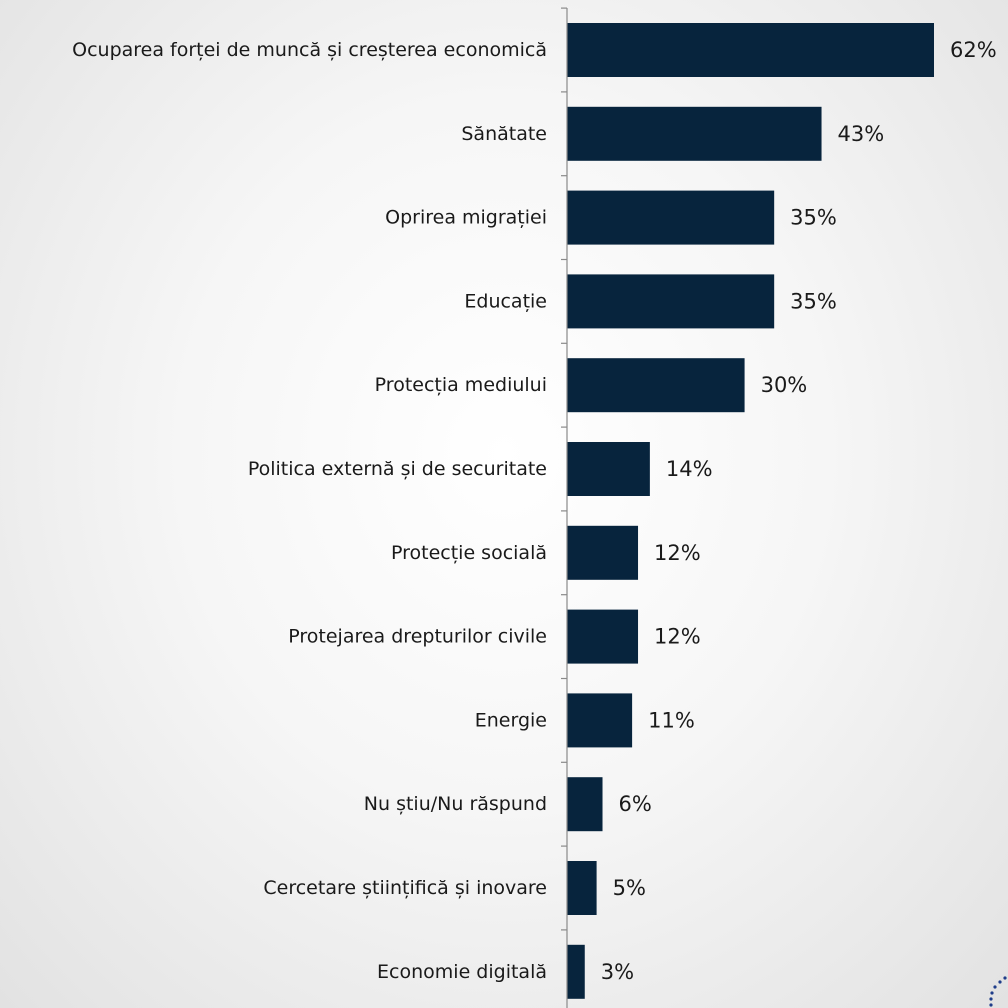  Describe the element at coordinates (462, 972) in the screenshot. I see `category-label: Economie digitală` at that location.